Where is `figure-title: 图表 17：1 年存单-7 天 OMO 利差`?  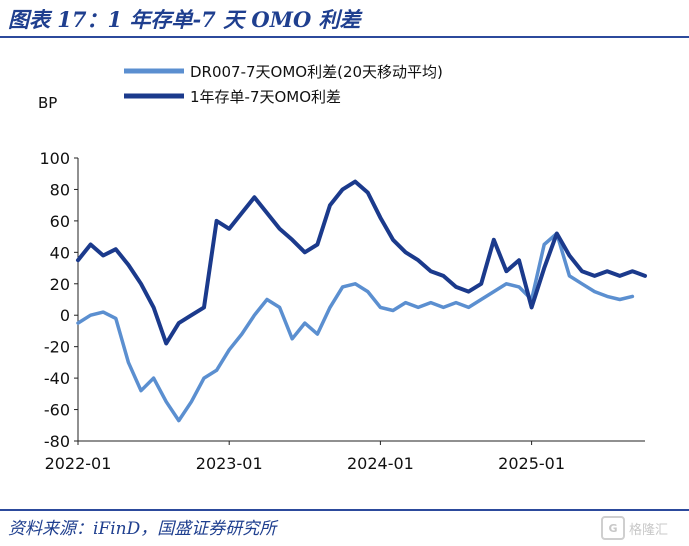 figure-title: 图表 17：1 年存单-7 天 OMO 利差 is located at coordinates (184, 19).